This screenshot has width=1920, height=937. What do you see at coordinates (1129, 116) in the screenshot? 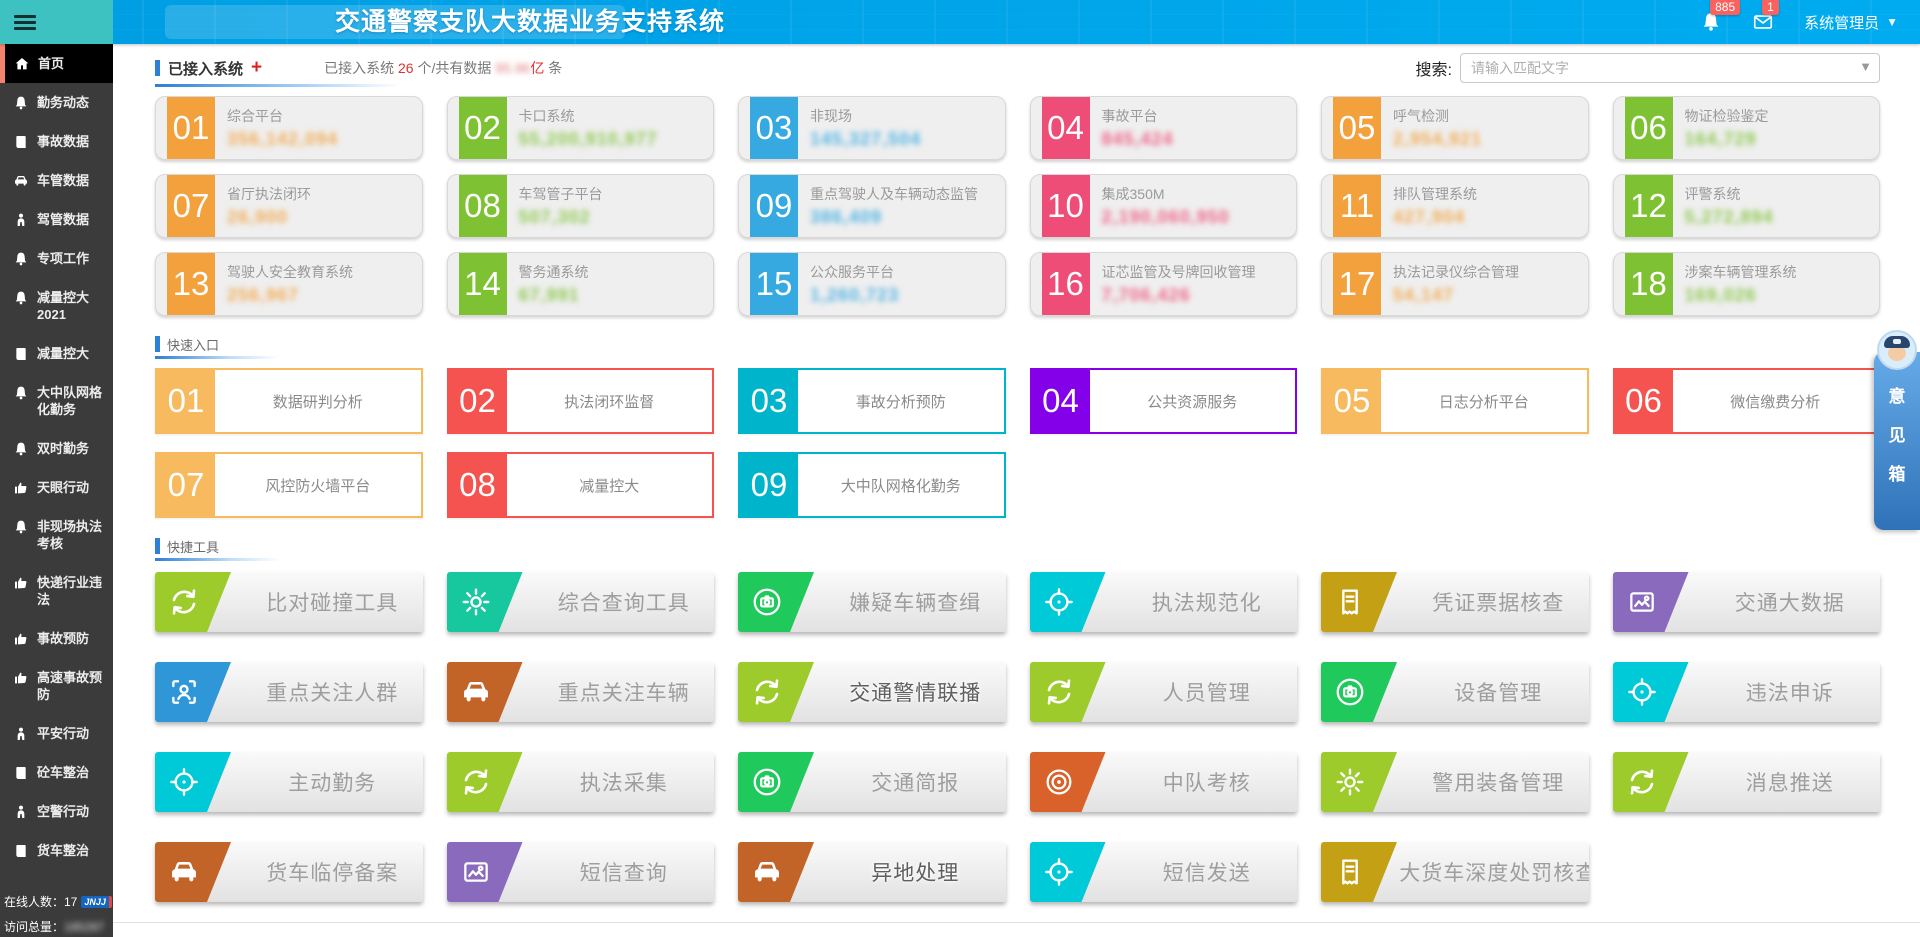
I see `system-card-label: 事故平台` at bounding box center [1129, 116].